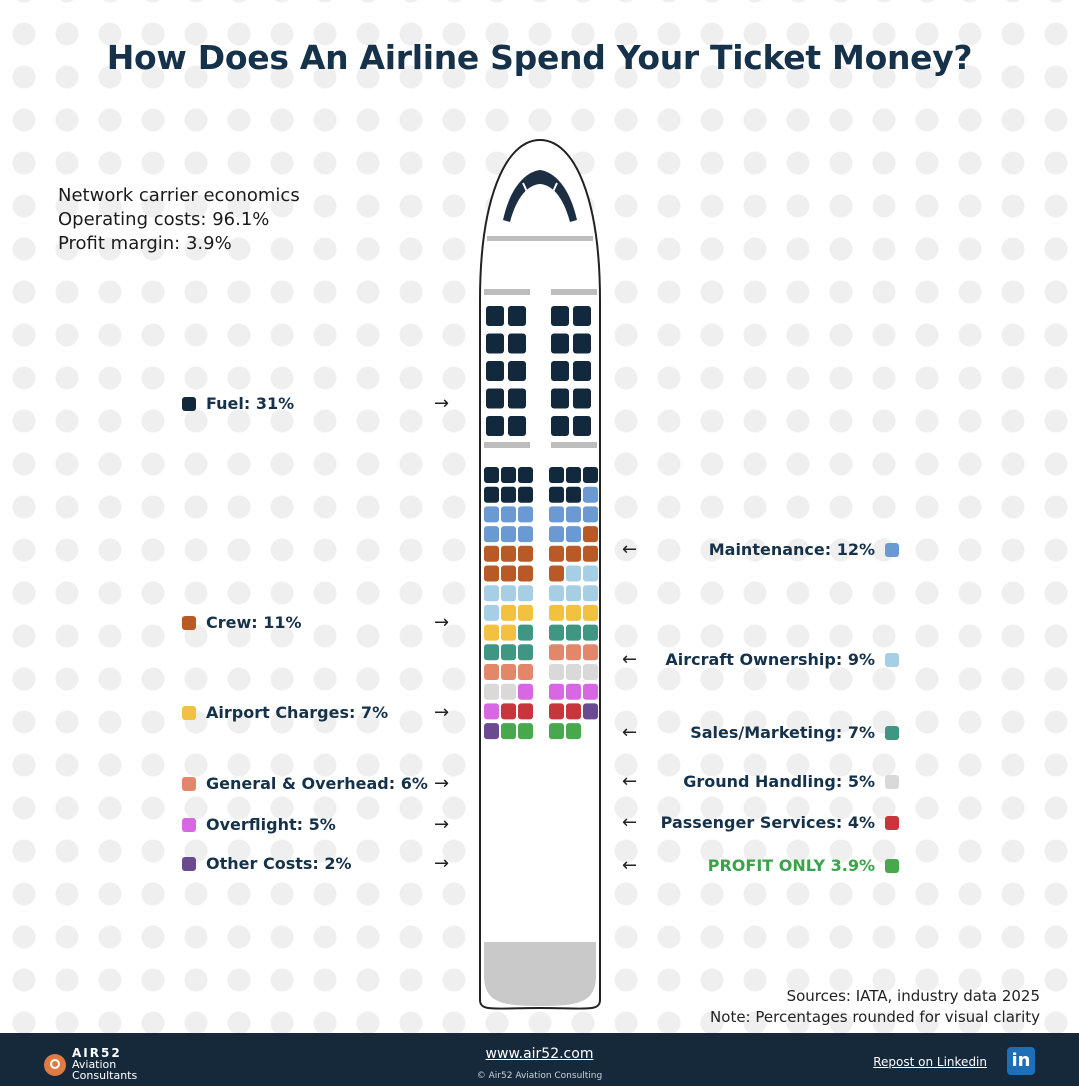 The image size is (1079, 1086). Describe the element at coordinates (1021, 1061) in the screenshot. I see `linkedin-icon: in` at that location.